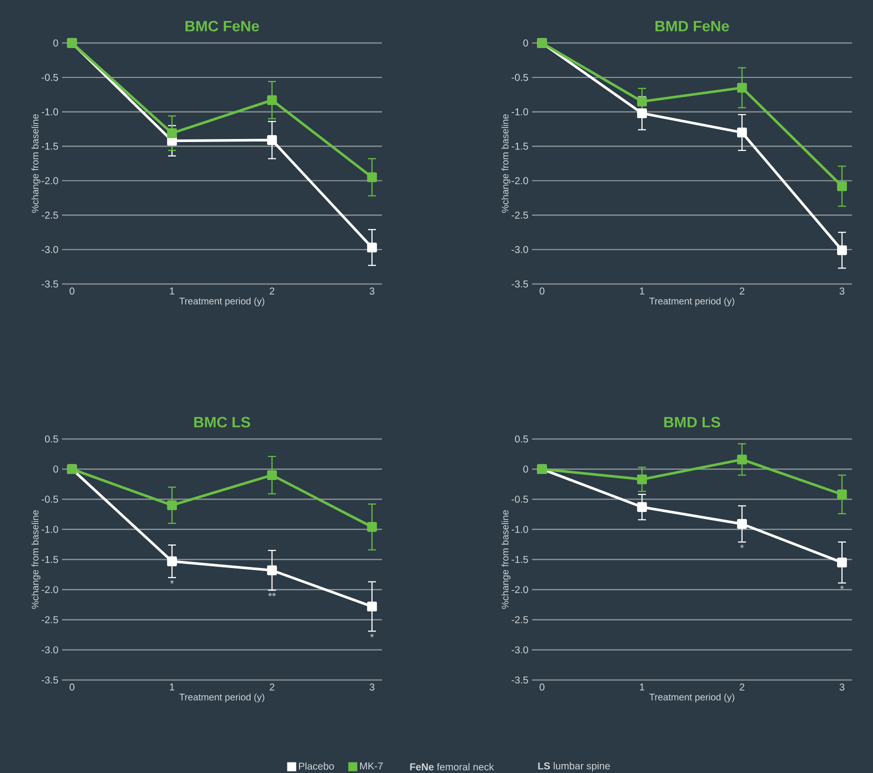  I want to click on annotation: **, so click(272, 594).